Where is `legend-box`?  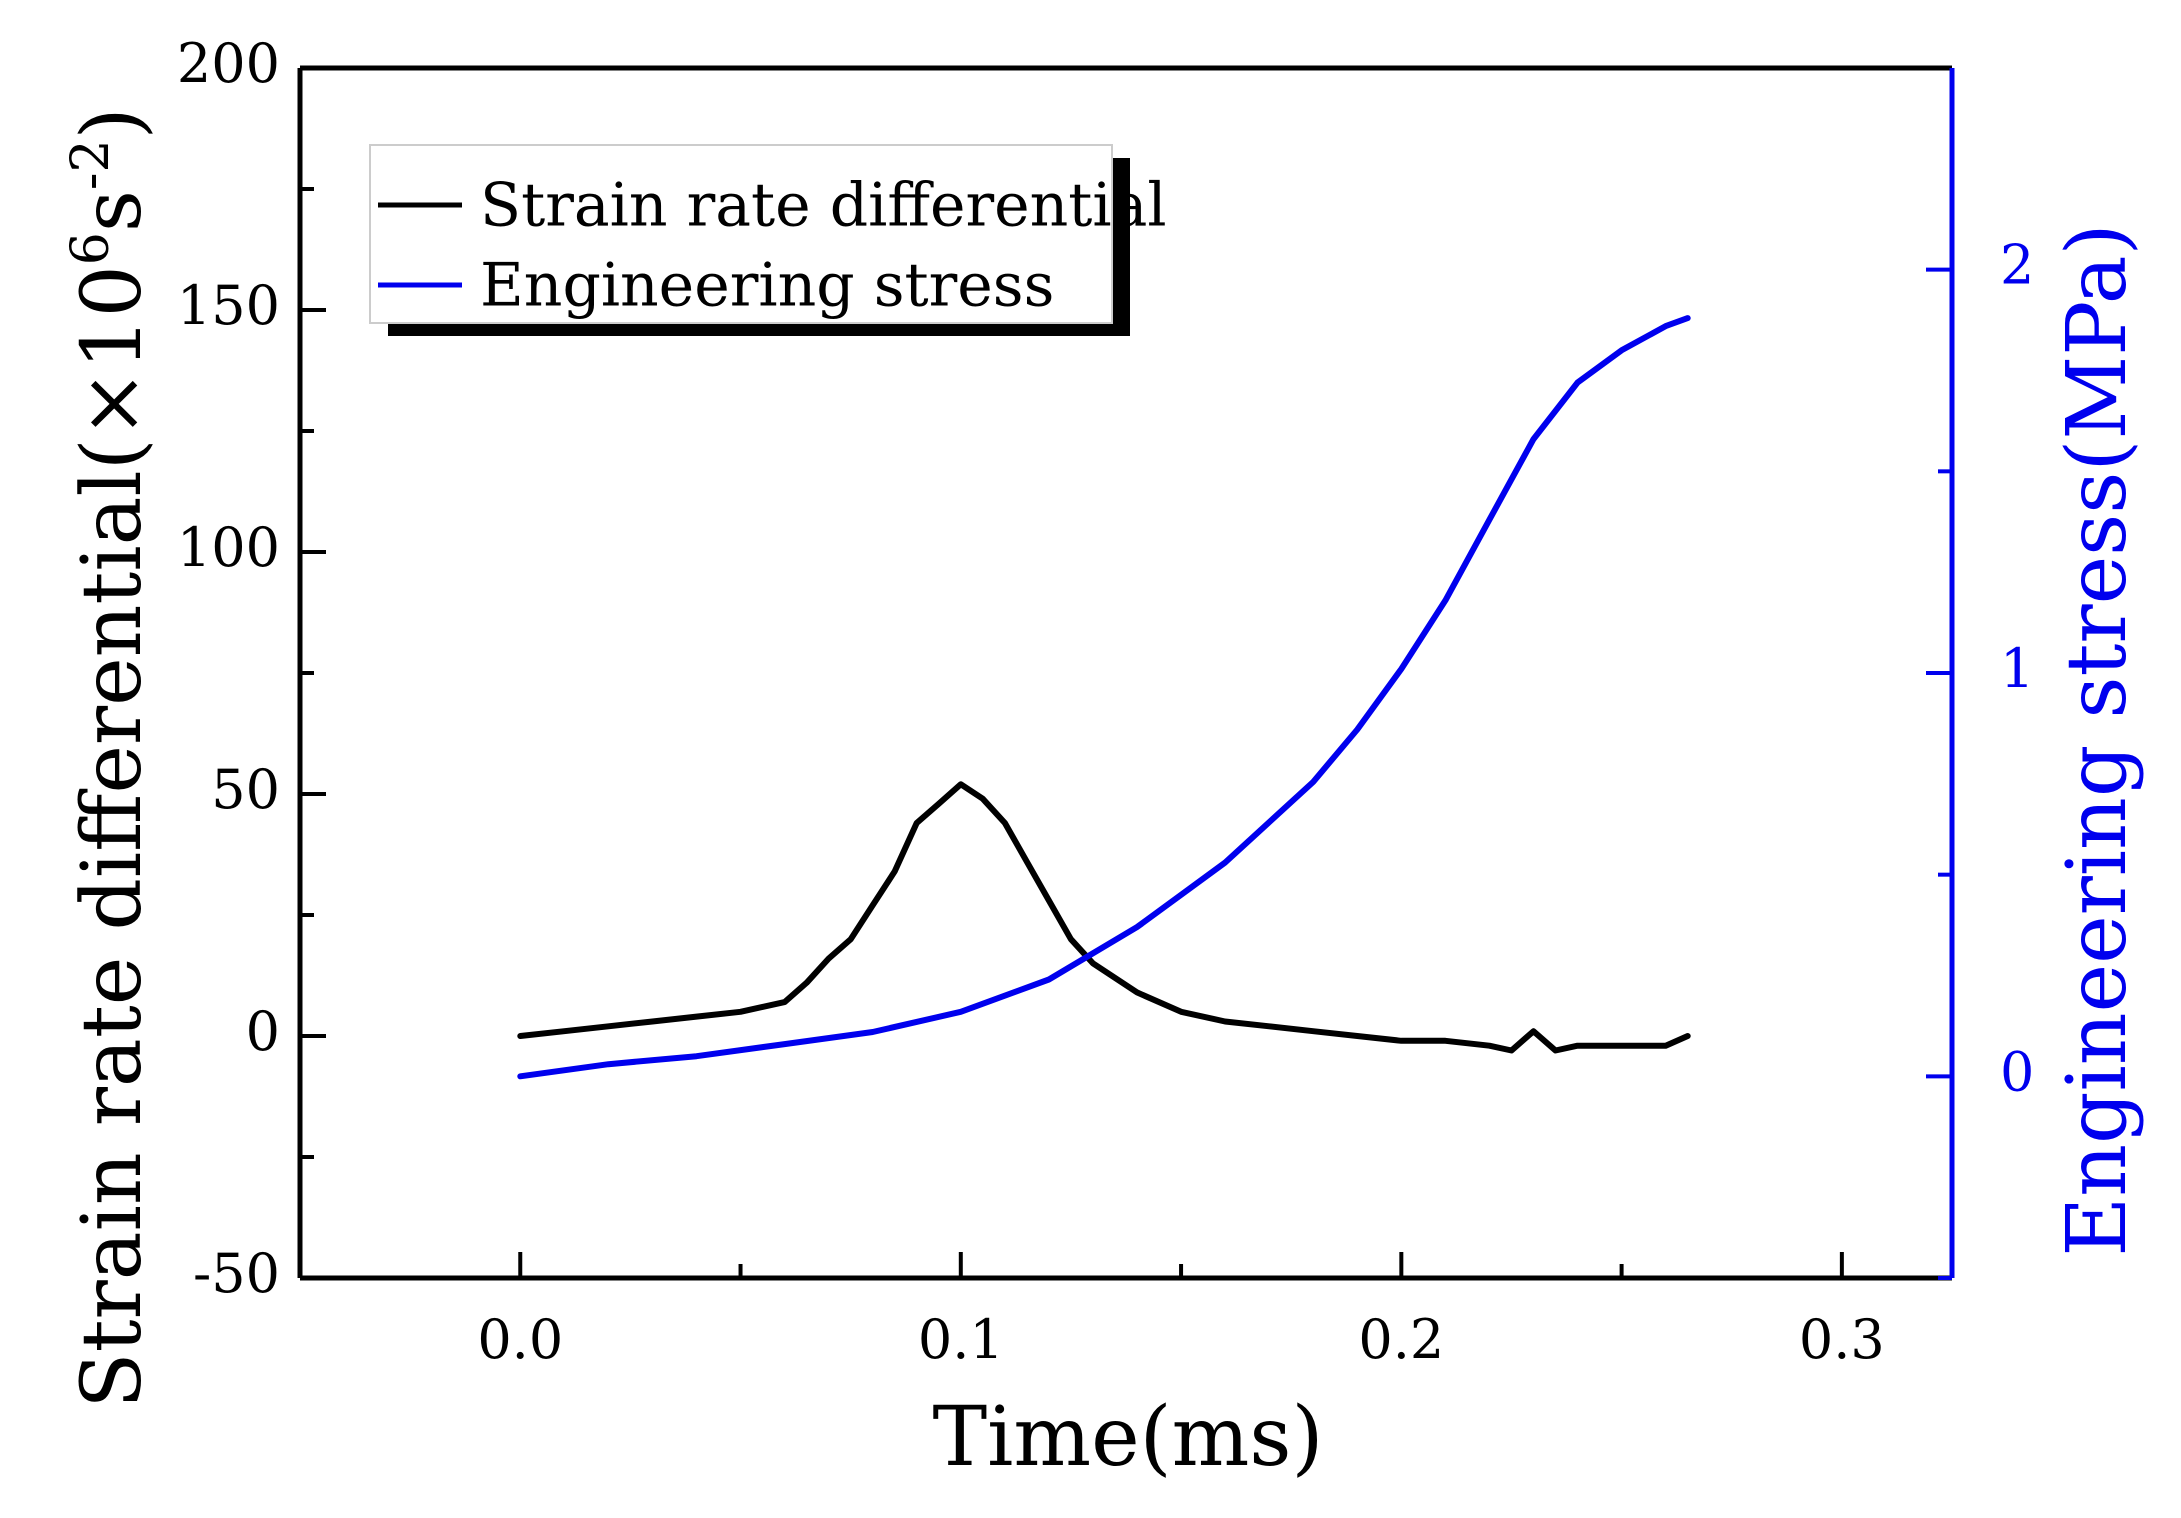 legend-box is located at coordinates (741, 234).